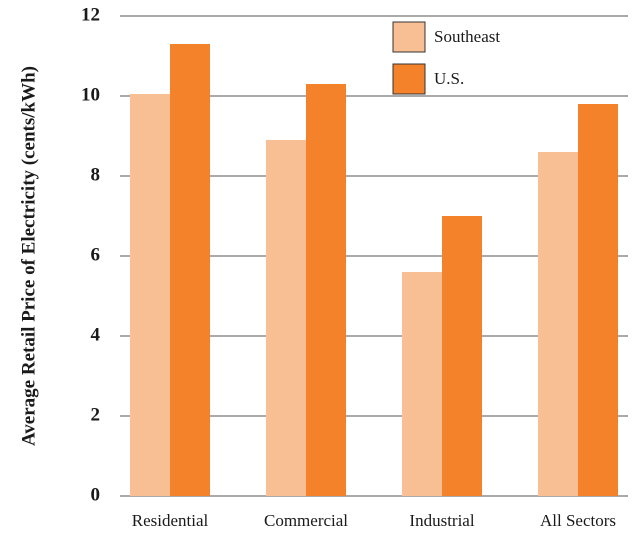 This screenshot has width=634, height=533. What do you see at coordinates (578, 520) in the screenshot?
I see `x-tick-label: All Sectors` at bounding box center [578, 520].